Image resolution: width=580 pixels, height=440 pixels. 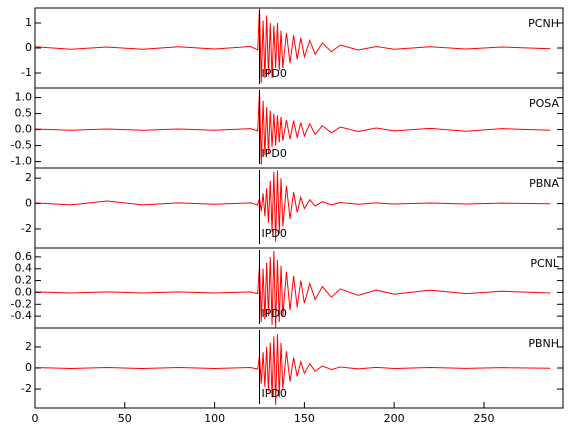 What do you see at coordinates (24, 268) in the screenshot?
I see `y-tick-label: 0.4` at bounding box center [24, 268].